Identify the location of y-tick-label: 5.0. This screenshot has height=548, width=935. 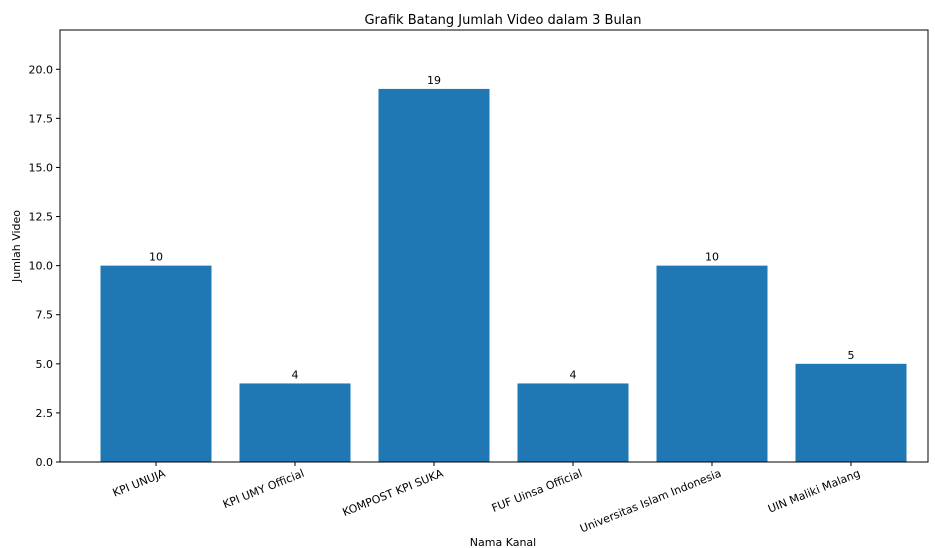
(45, 364).